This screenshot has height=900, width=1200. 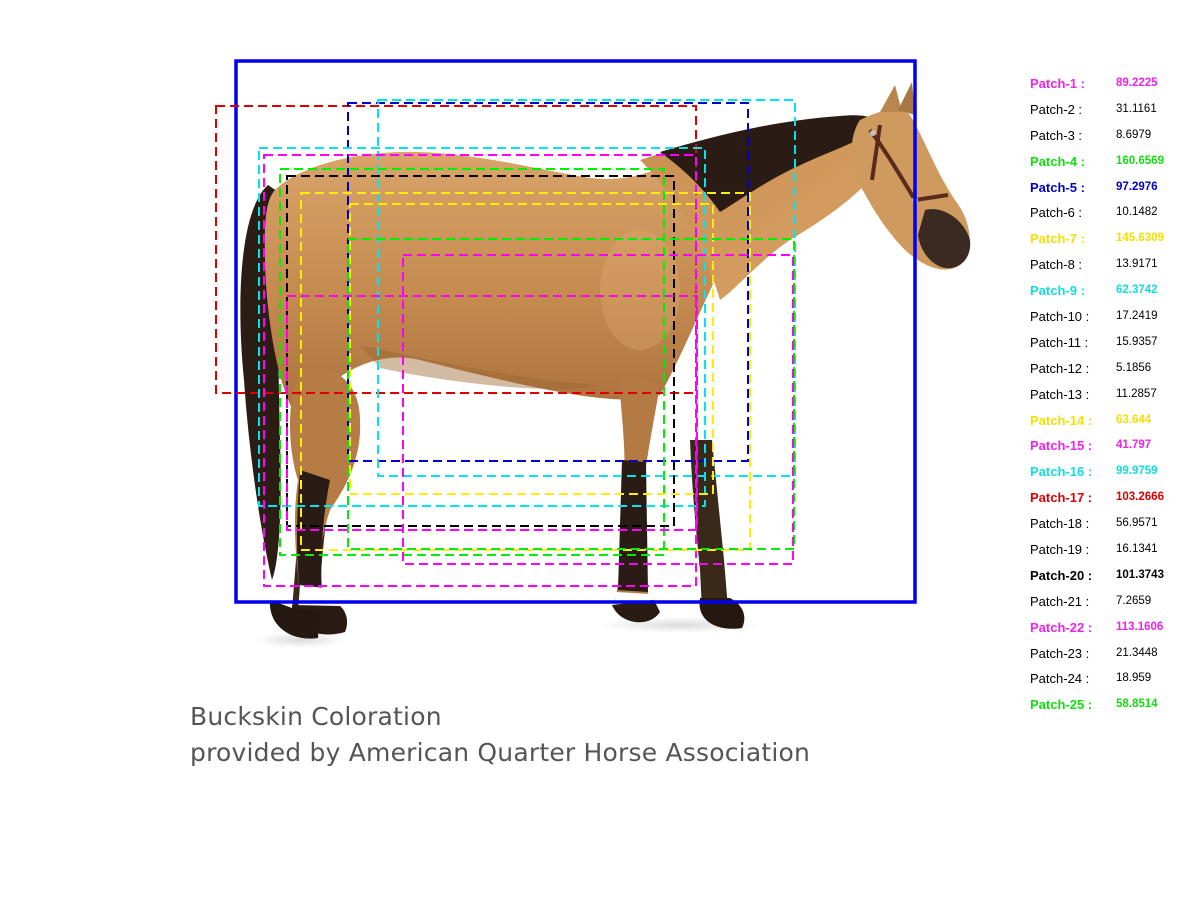 I want to click on patch-label: Patch-17 :, so click(x=1061, y=498).